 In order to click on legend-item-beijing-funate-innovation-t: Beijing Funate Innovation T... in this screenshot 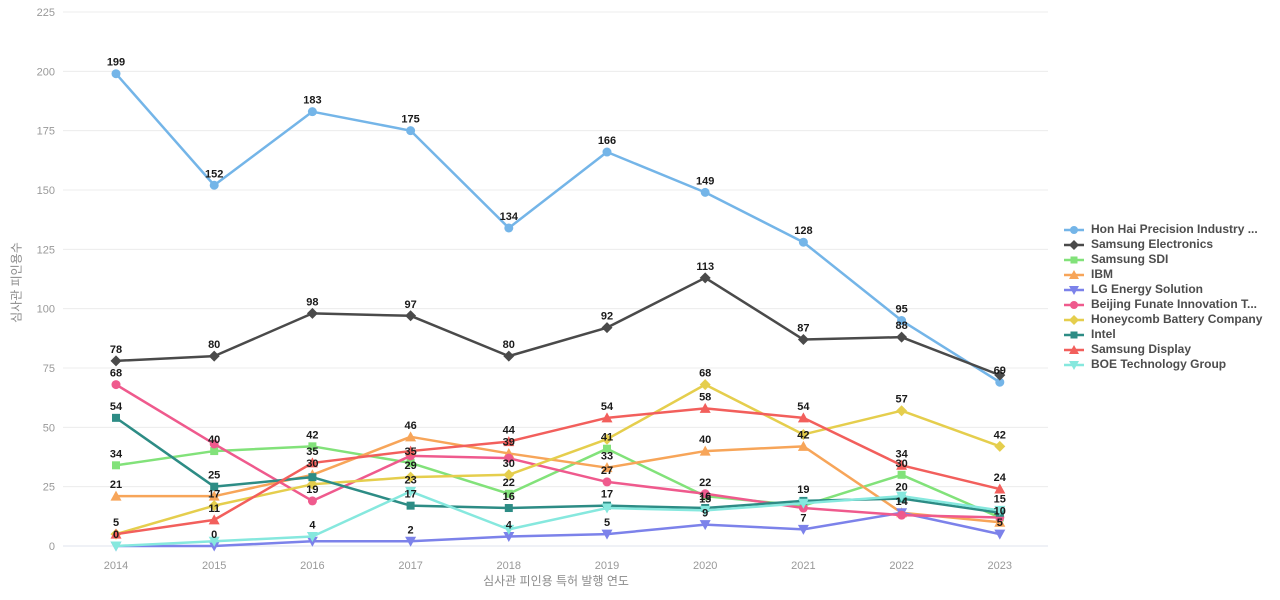, I will do `click(1162, 304)`.